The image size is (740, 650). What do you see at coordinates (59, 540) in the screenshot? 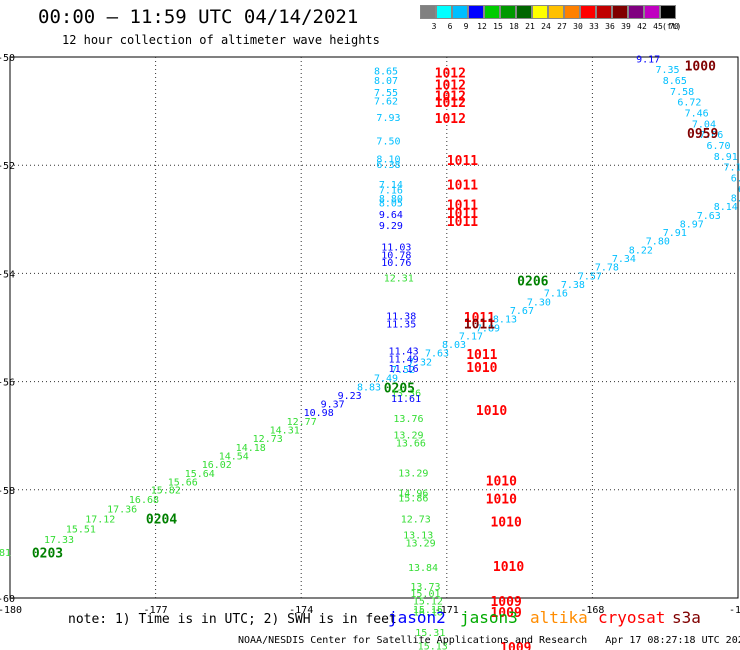
I see `wave-height-label: 17.33` at bounding box center [59, 540].